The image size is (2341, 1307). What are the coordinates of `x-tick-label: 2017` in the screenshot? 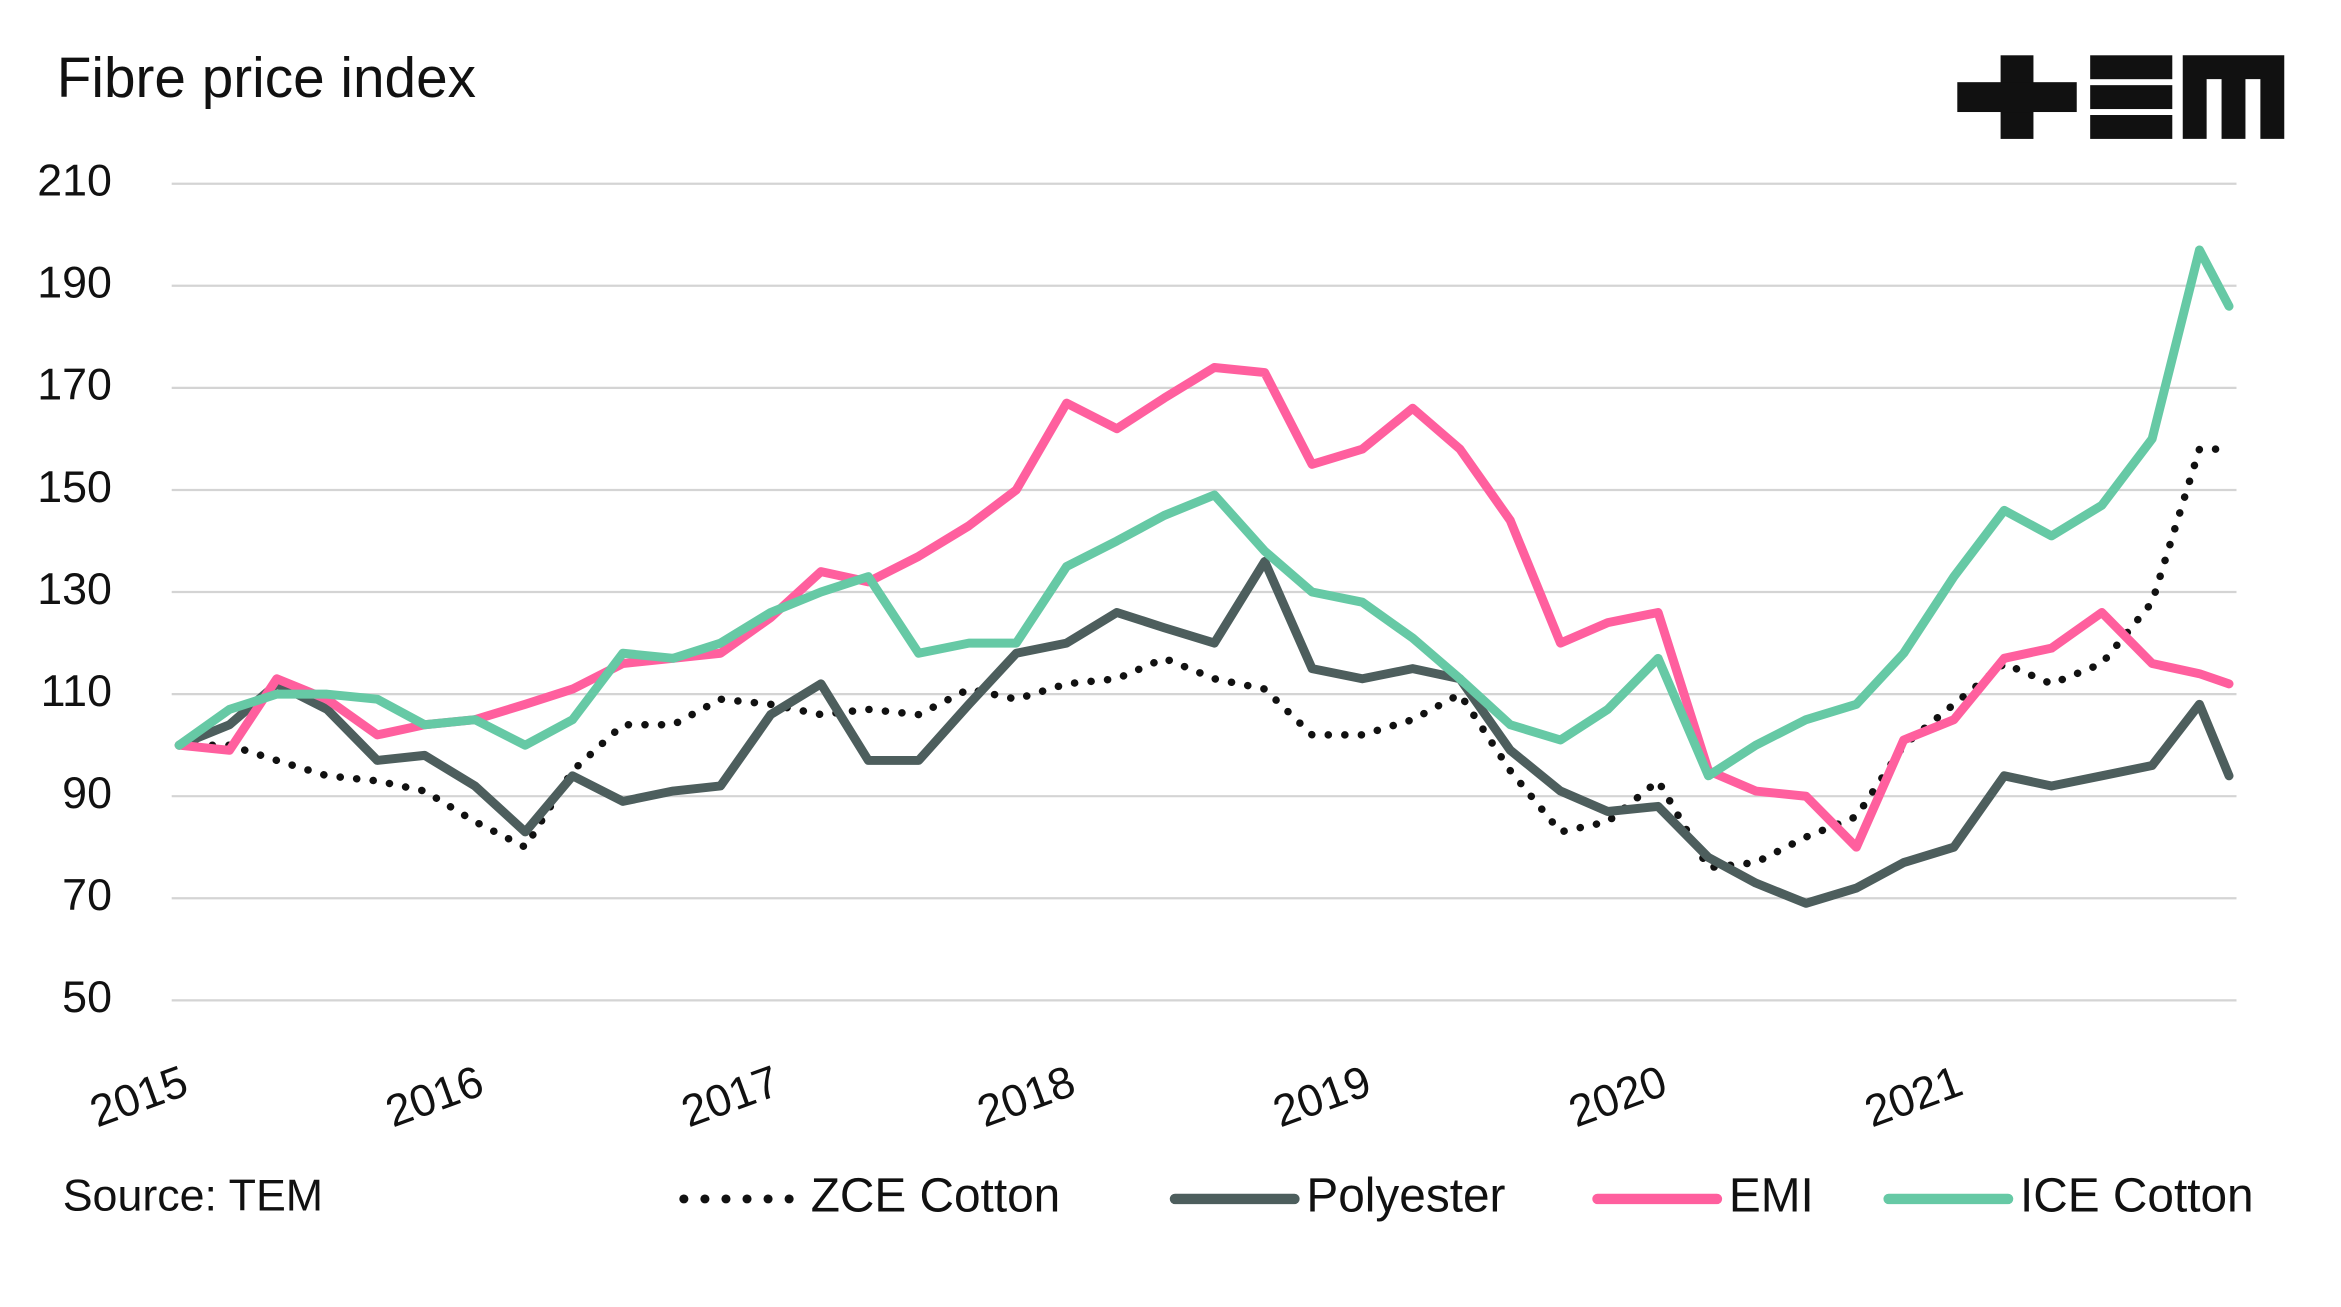 It's located at (730, 1096).